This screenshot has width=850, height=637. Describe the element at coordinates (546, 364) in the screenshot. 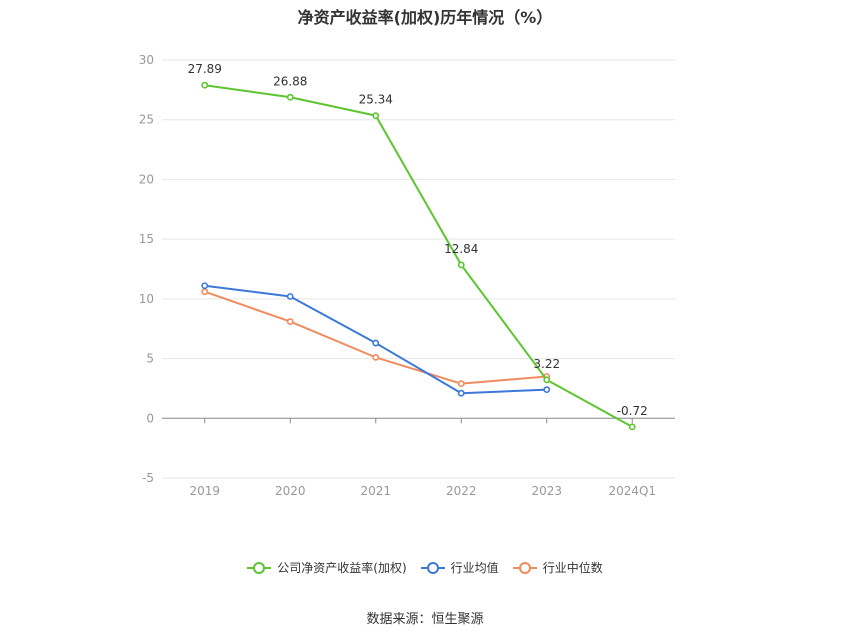

I see `data-label: 3.22` at that location.